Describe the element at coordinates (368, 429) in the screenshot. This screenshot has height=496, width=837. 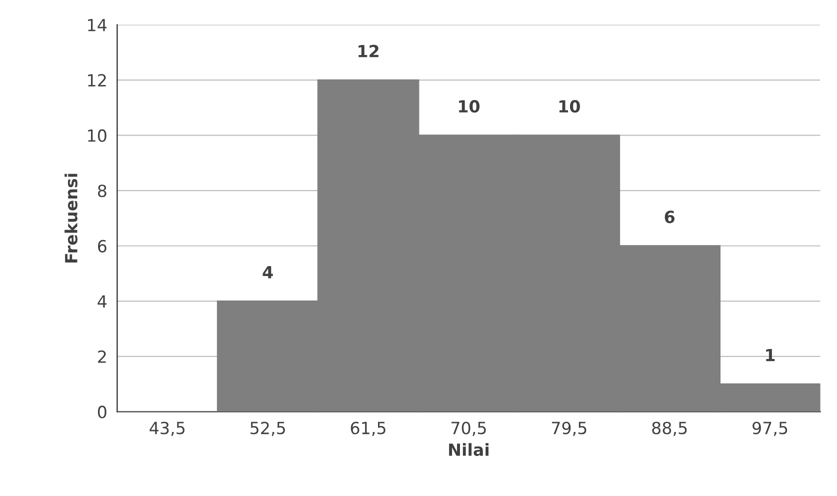
I see `x-tick-label: 61,5` at that location.